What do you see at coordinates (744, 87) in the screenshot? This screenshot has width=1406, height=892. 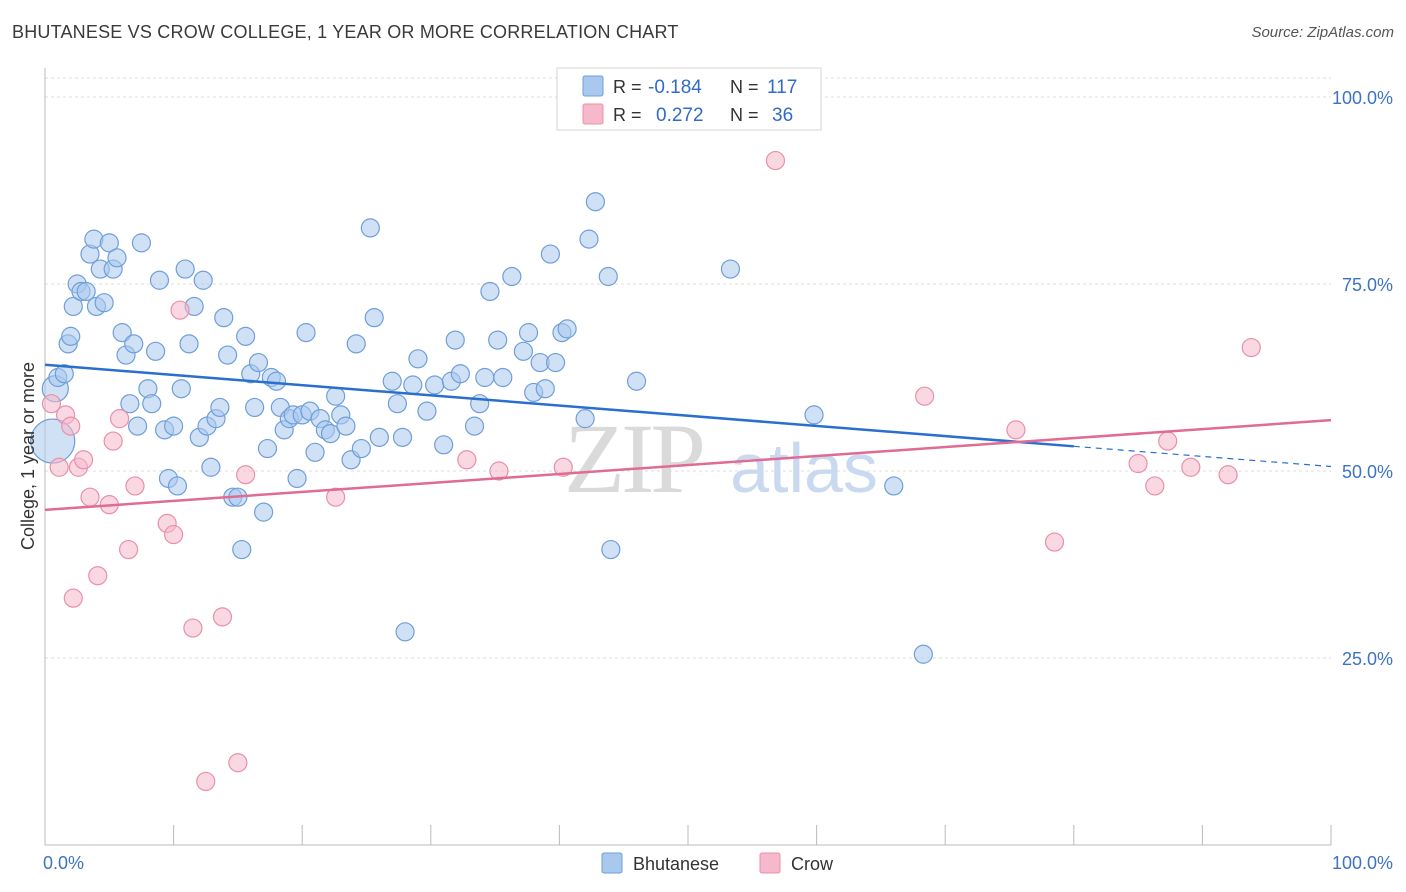 I see `stats-n-label-bhutanese: N =` at bounding box center [744, 87].